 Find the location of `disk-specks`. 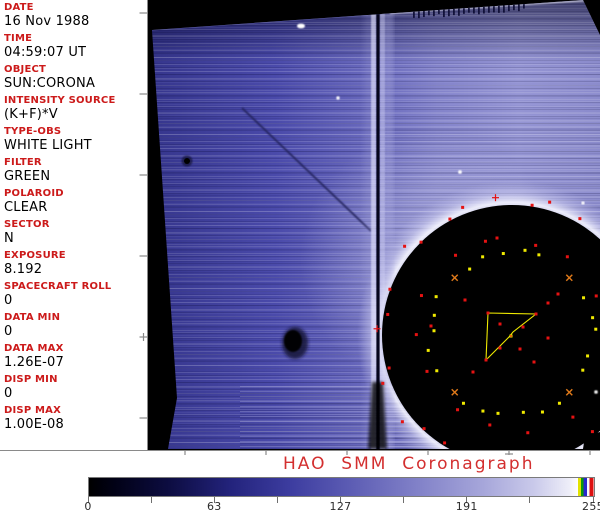

disk-specks is located at coordinates (596, 392).